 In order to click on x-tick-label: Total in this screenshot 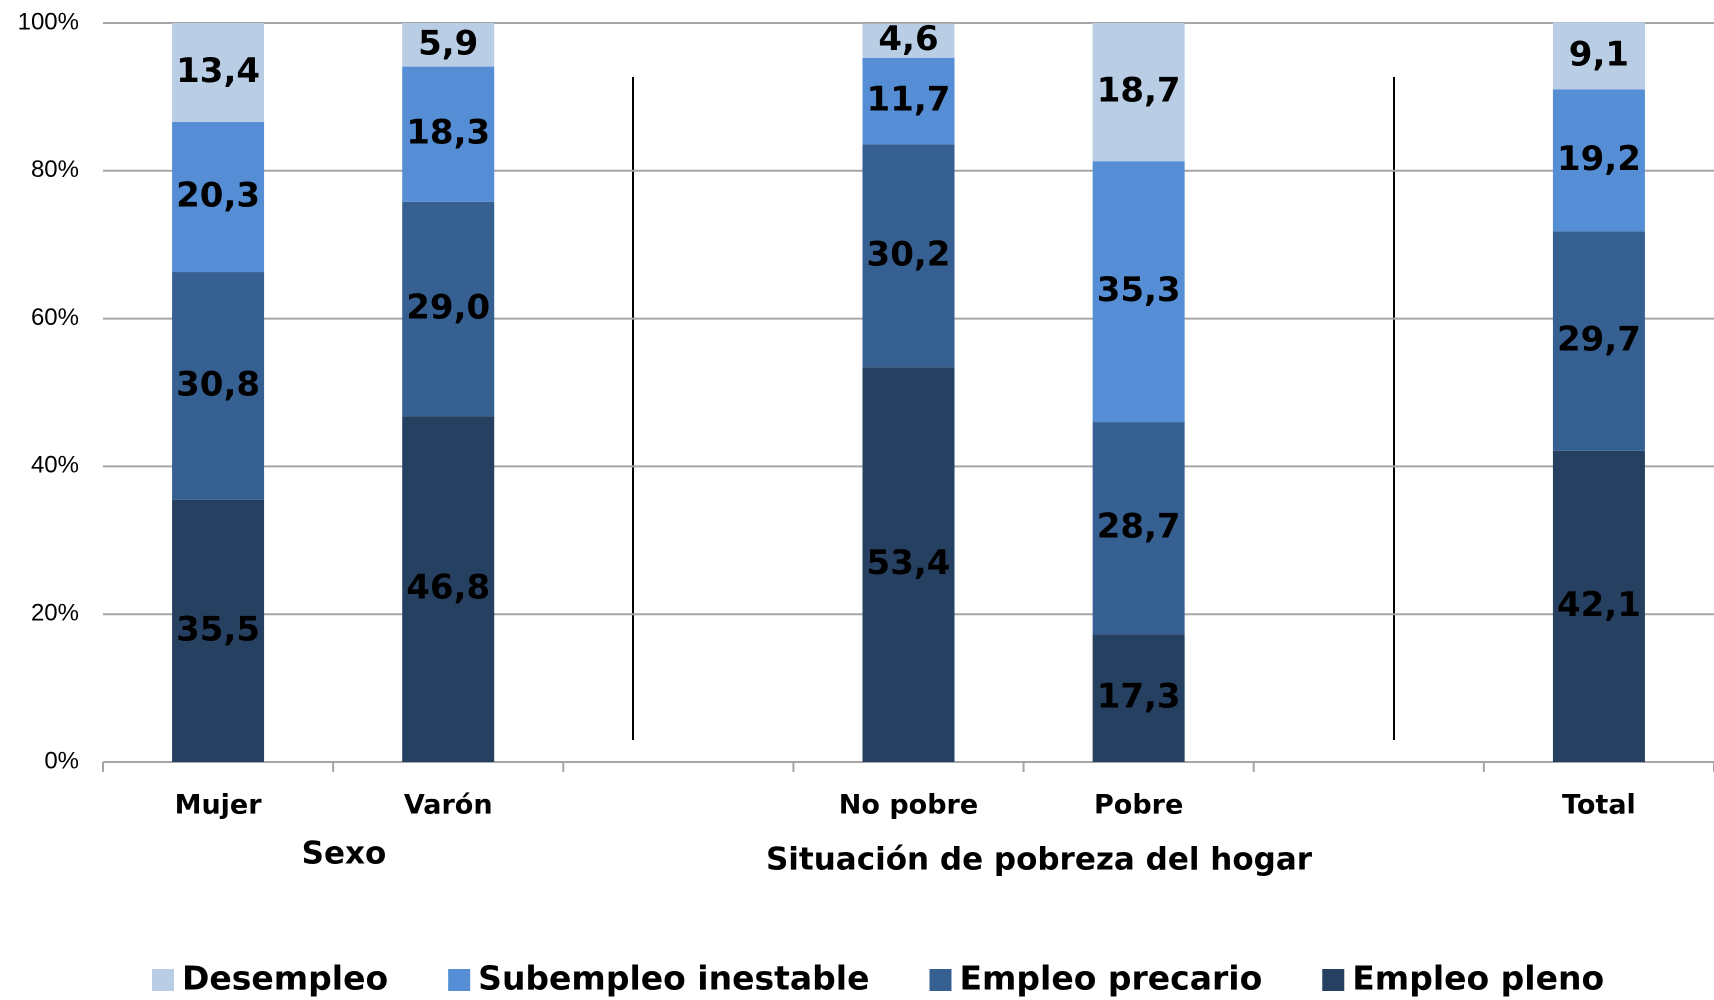, I will do `click(1599, 805)`.